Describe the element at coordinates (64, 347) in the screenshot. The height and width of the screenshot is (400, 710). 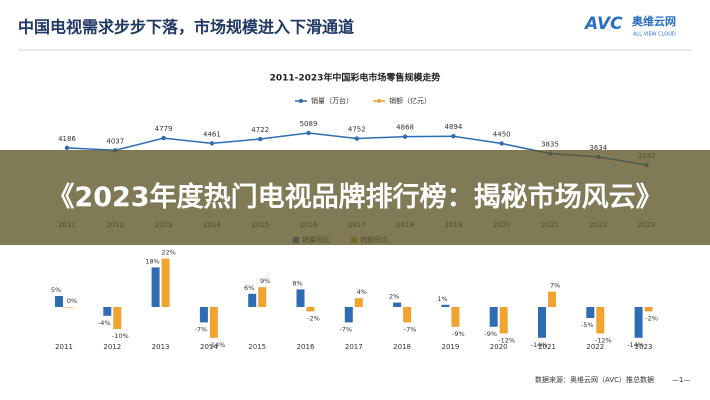
I see `x-tick-label: 2011` at that location.